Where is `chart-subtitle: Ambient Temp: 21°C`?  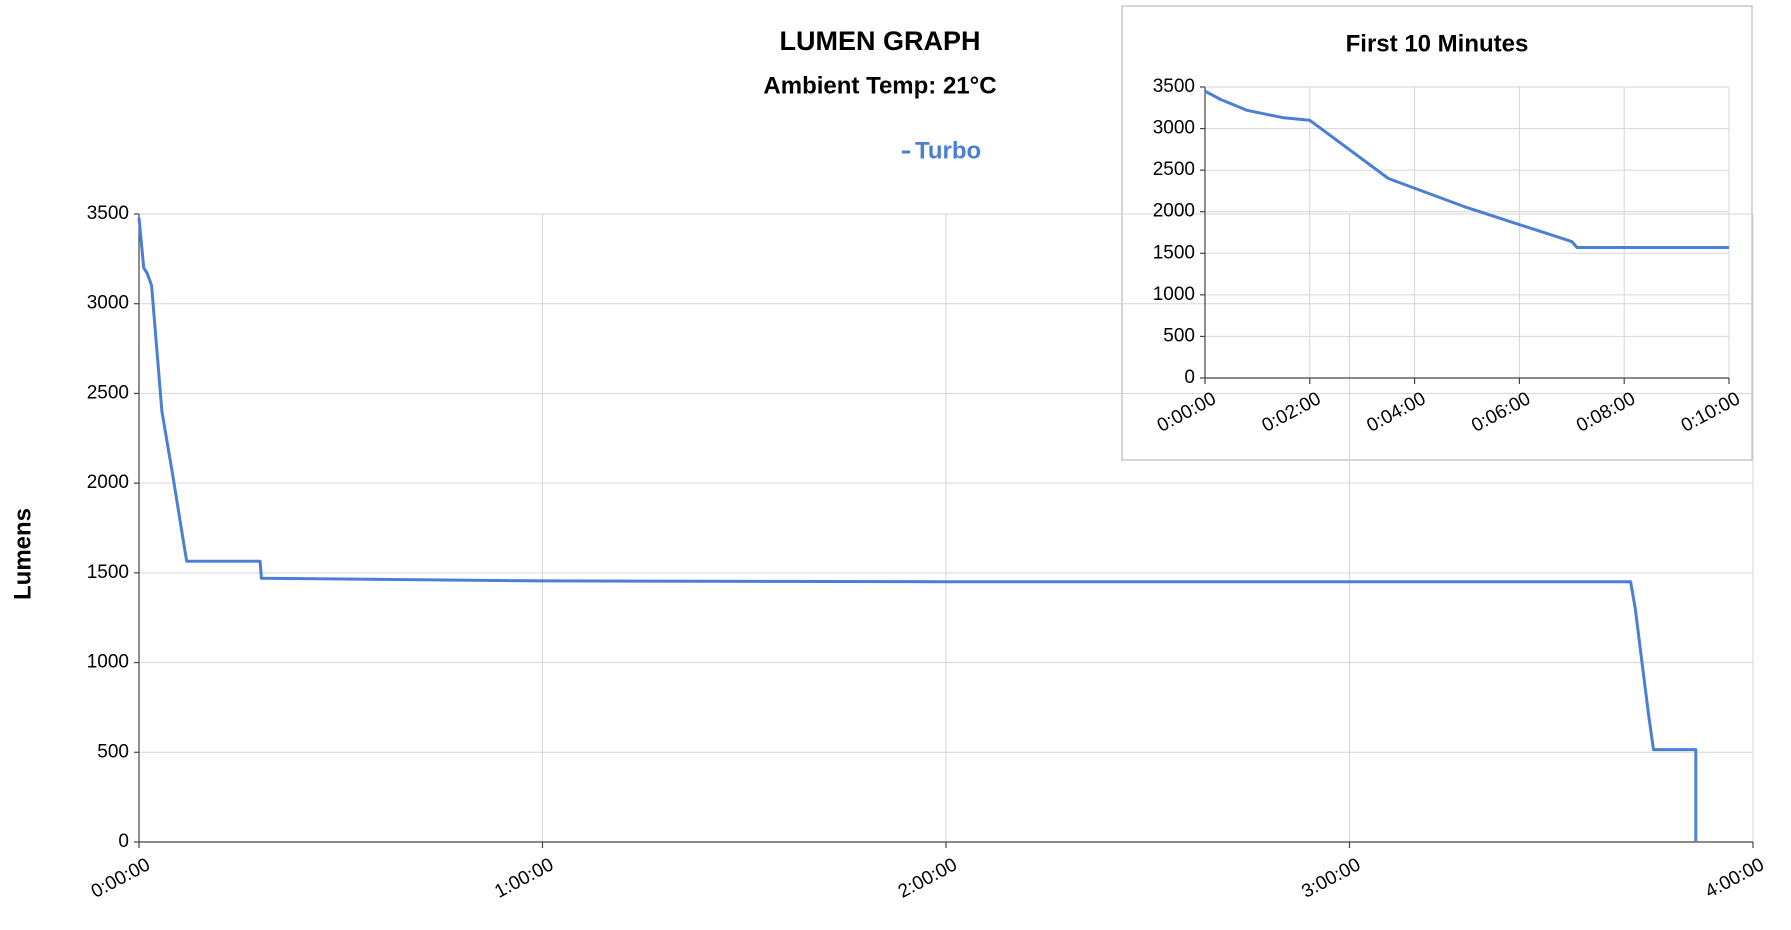
chart-subtitle: Ambient Temp: 21°C is located at coordinates (879, 85).